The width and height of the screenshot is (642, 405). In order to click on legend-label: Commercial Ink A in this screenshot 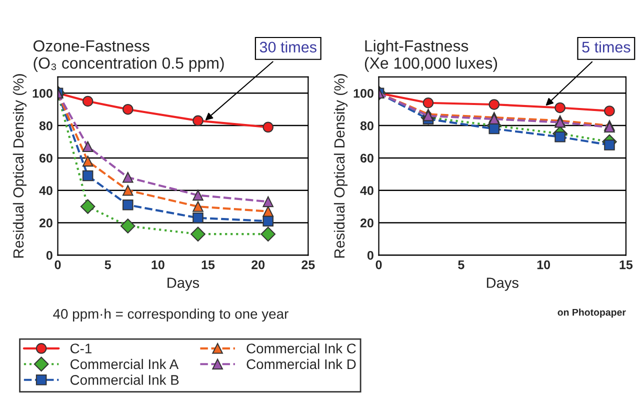, I will do `click(124, 364)`.